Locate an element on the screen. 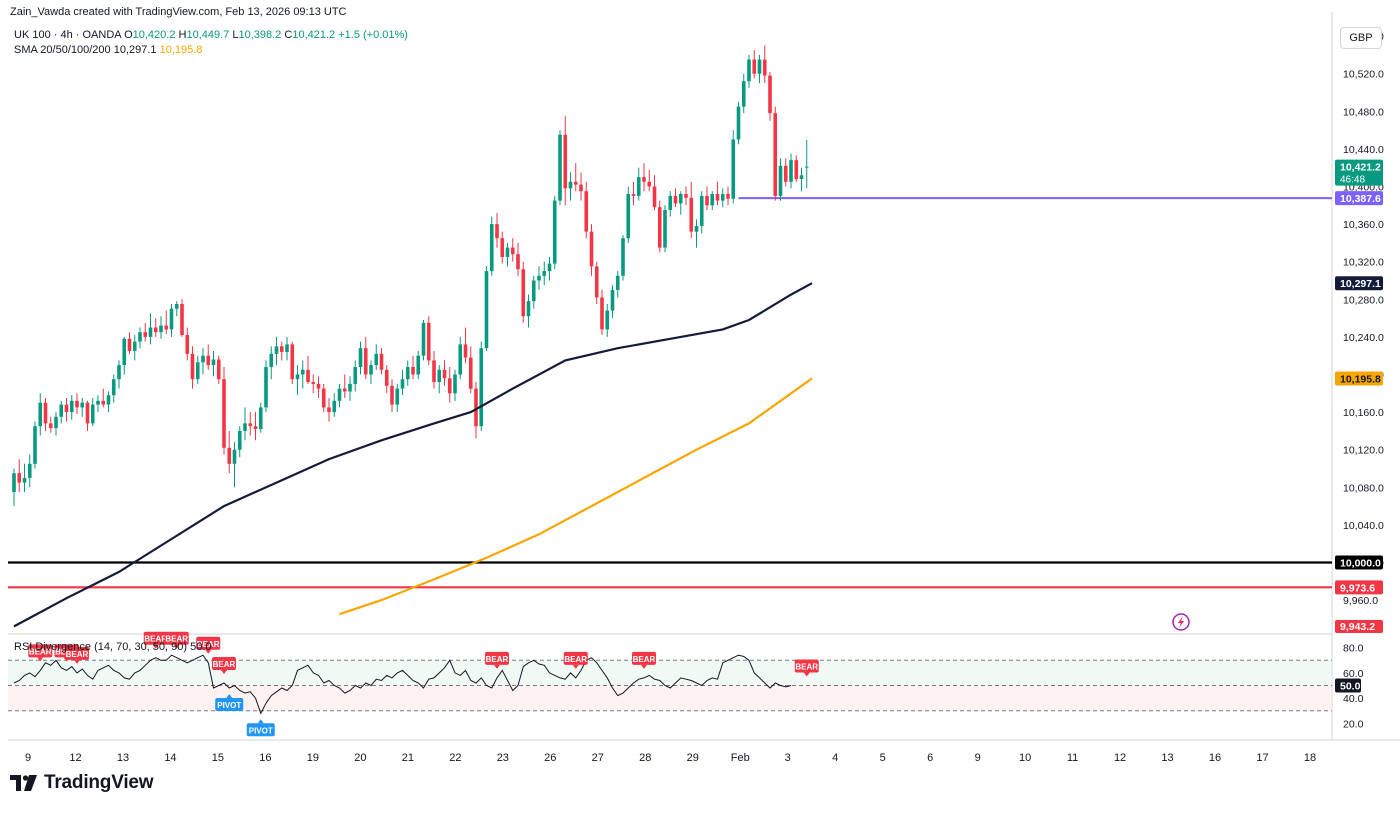 The height and width of the screenshot is (816, 1400). sma-200-line is located at coordinates (576, 496).